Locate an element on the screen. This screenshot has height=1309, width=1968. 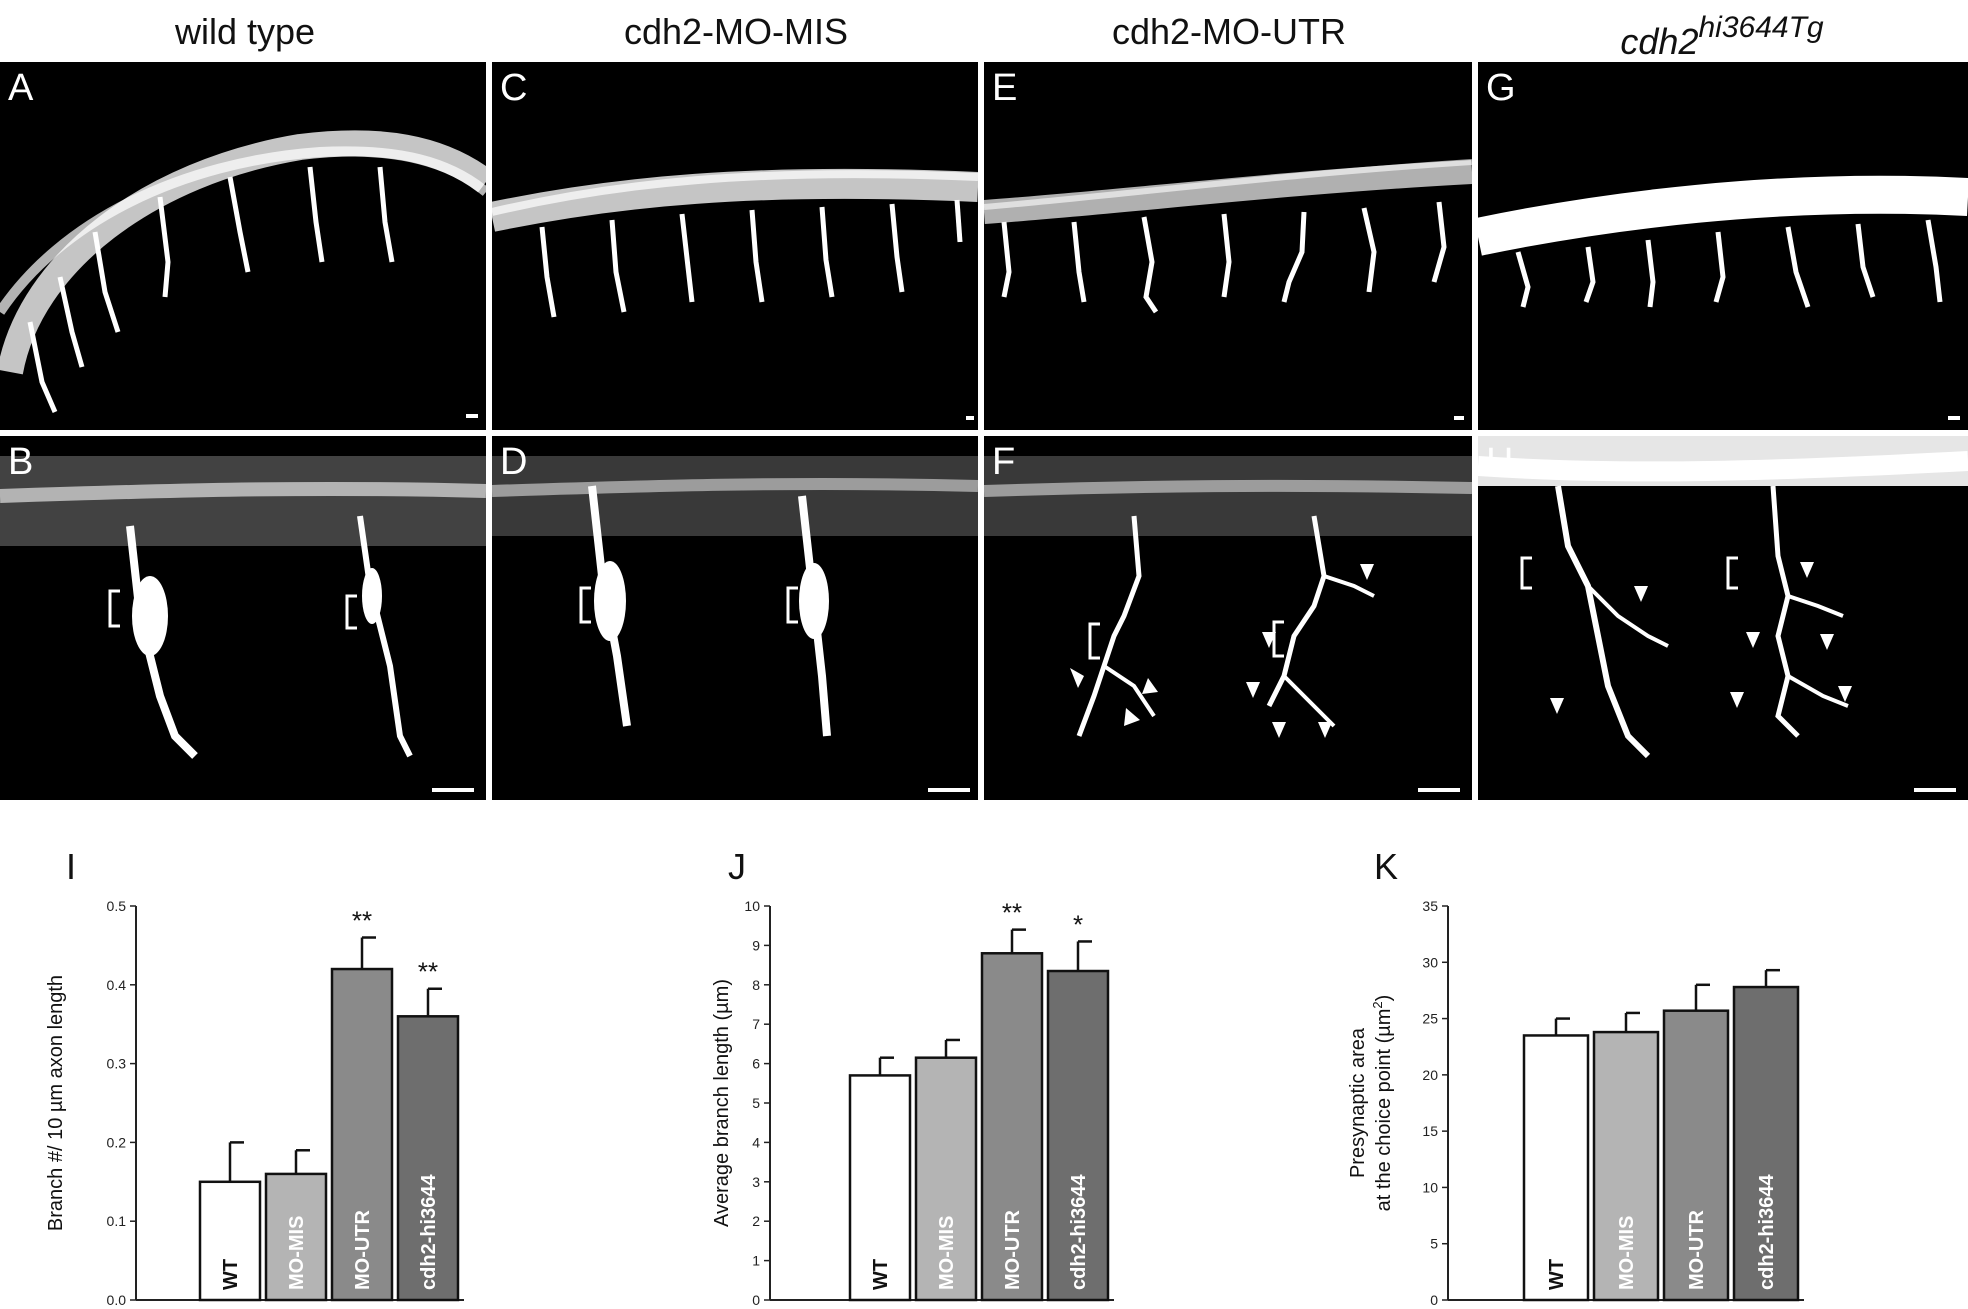
micrograph-panel-e: E is located at coordinates (1228, 246).